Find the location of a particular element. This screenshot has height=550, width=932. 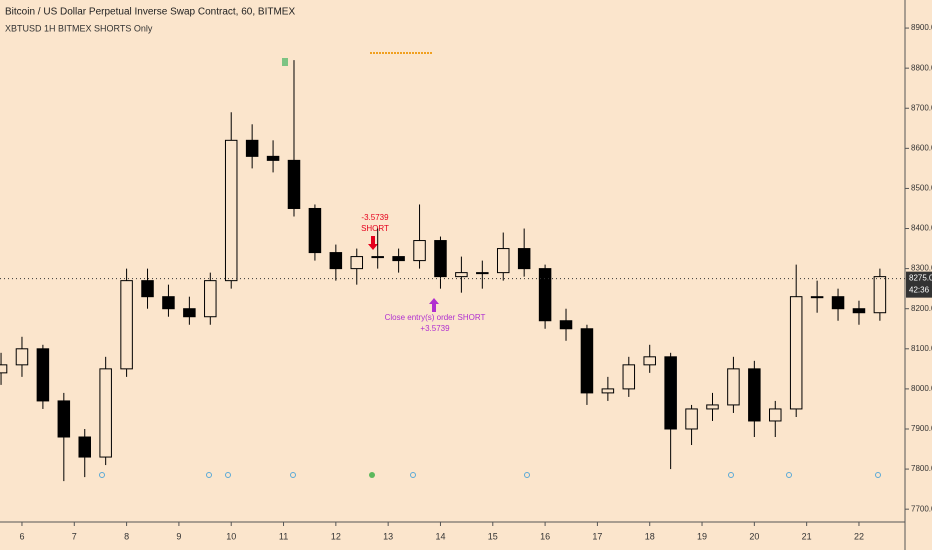

chart-subtitle: XBTUSD 1H BITMEX SHORTS Only is located at coordinates (79, 28).